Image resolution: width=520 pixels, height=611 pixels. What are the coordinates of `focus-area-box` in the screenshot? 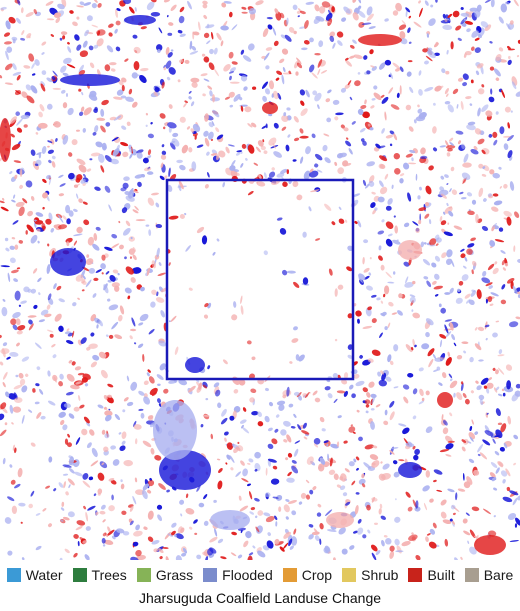 It's located at (260, 279).